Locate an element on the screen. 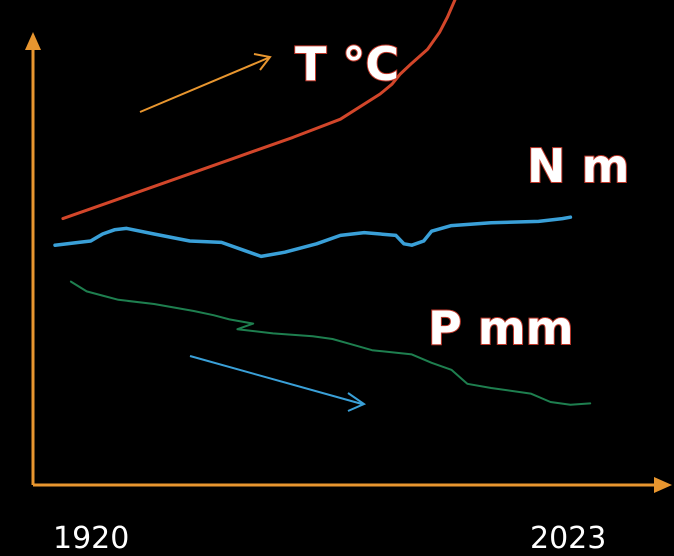 Image resolution: width=674 pixels, height=556 pixels. increase-arrow is located at coordinates (204, 85).